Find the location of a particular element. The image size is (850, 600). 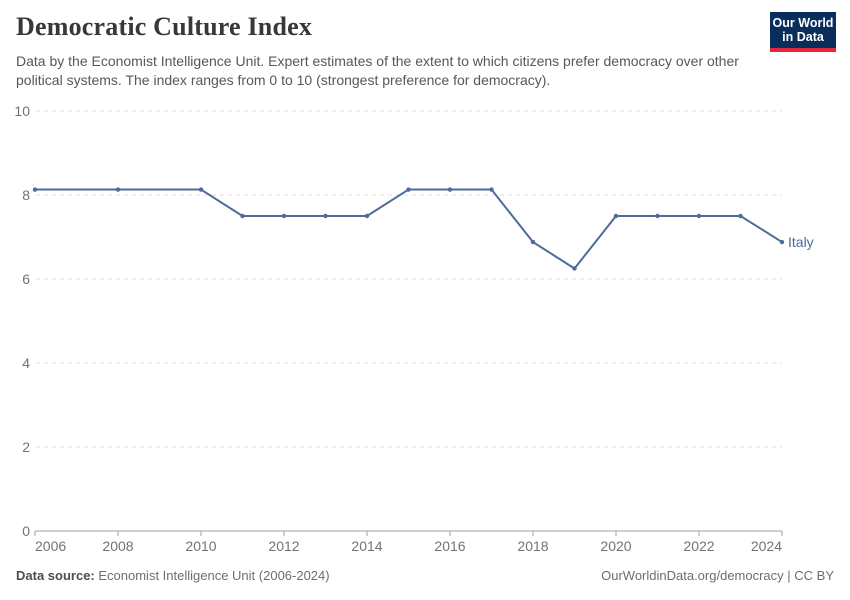

y-tick-label: 0 is located at coordinates (26, 531).